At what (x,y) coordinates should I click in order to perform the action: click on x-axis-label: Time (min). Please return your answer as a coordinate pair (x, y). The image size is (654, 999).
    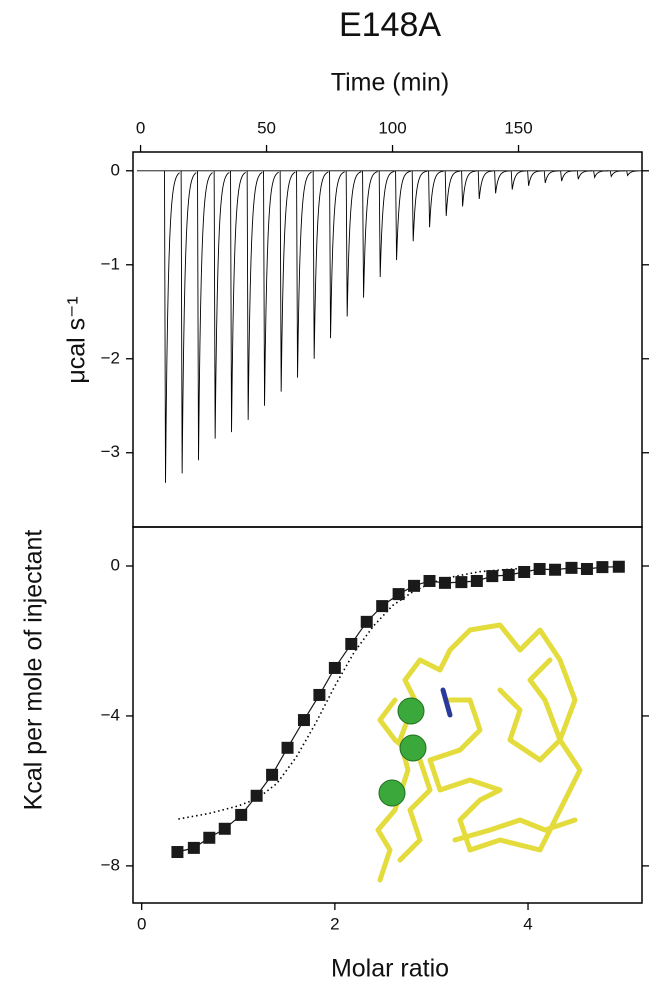
    Looking at the image, I should click on (390, 83).